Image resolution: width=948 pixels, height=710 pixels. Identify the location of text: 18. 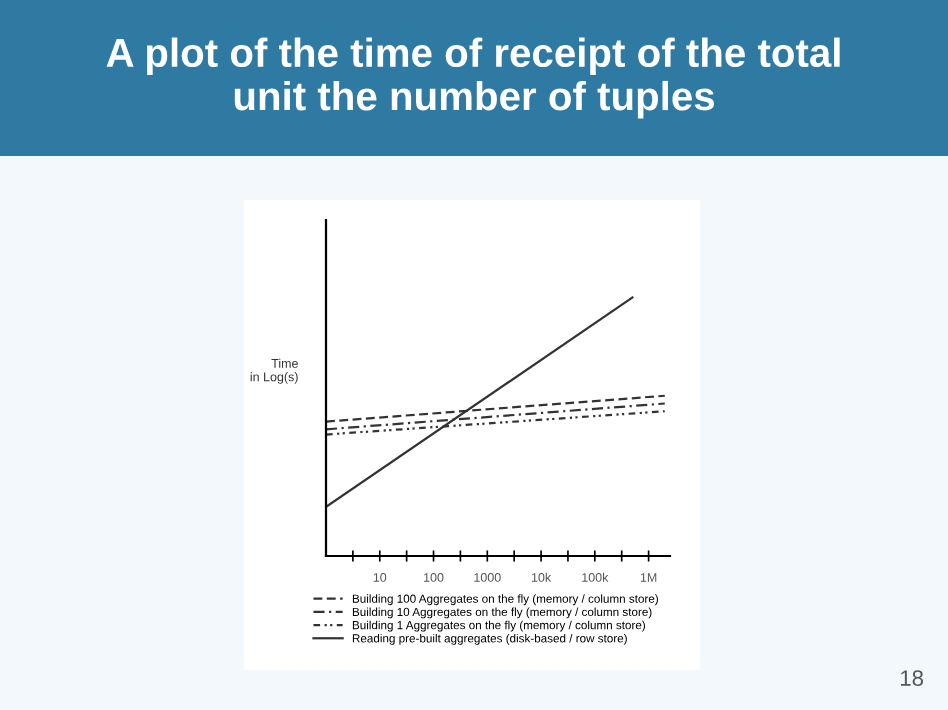
(912, 678).